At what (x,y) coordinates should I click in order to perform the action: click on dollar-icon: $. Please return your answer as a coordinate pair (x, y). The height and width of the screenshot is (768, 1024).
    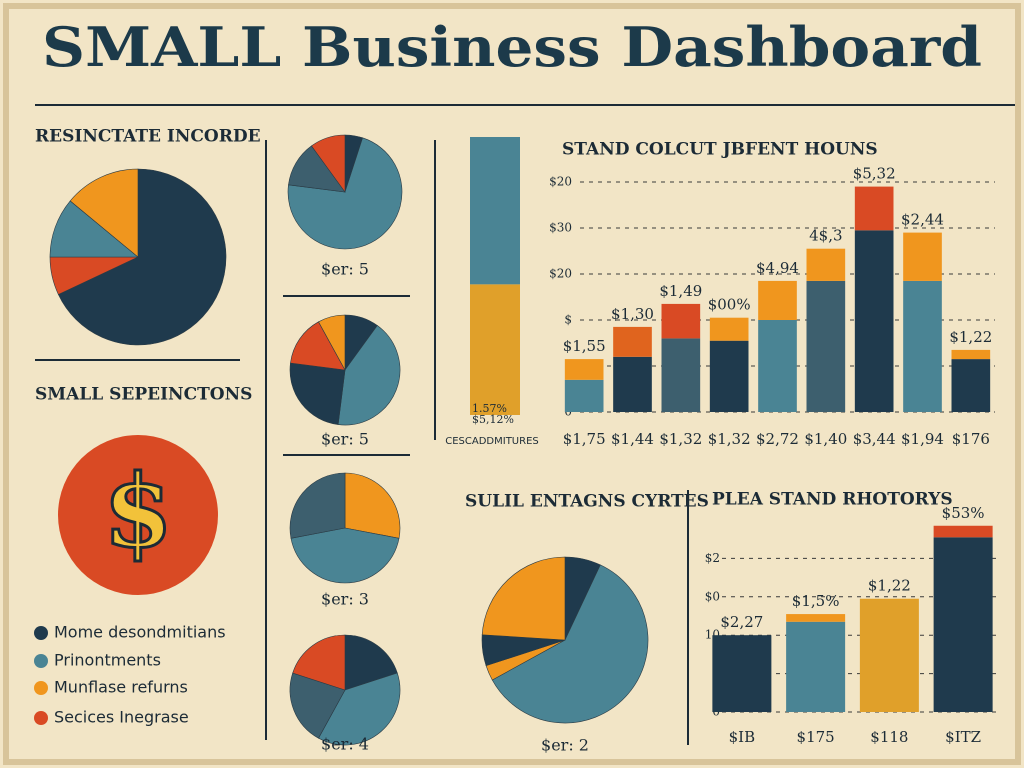
    Looking at the image, I should click on (138, 511).